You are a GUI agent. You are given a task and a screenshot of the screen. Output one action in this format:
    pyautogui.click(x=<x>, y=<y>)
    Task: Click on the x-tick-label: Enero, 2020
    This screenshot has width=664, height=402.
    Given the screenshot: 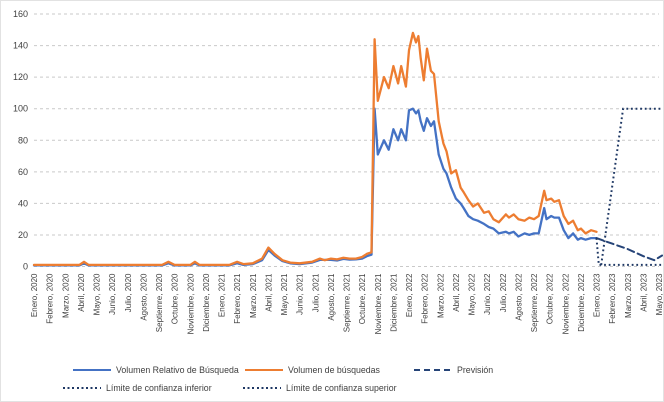 What is the action you would take?
    pyautogui.click(x=34, y=295)
    